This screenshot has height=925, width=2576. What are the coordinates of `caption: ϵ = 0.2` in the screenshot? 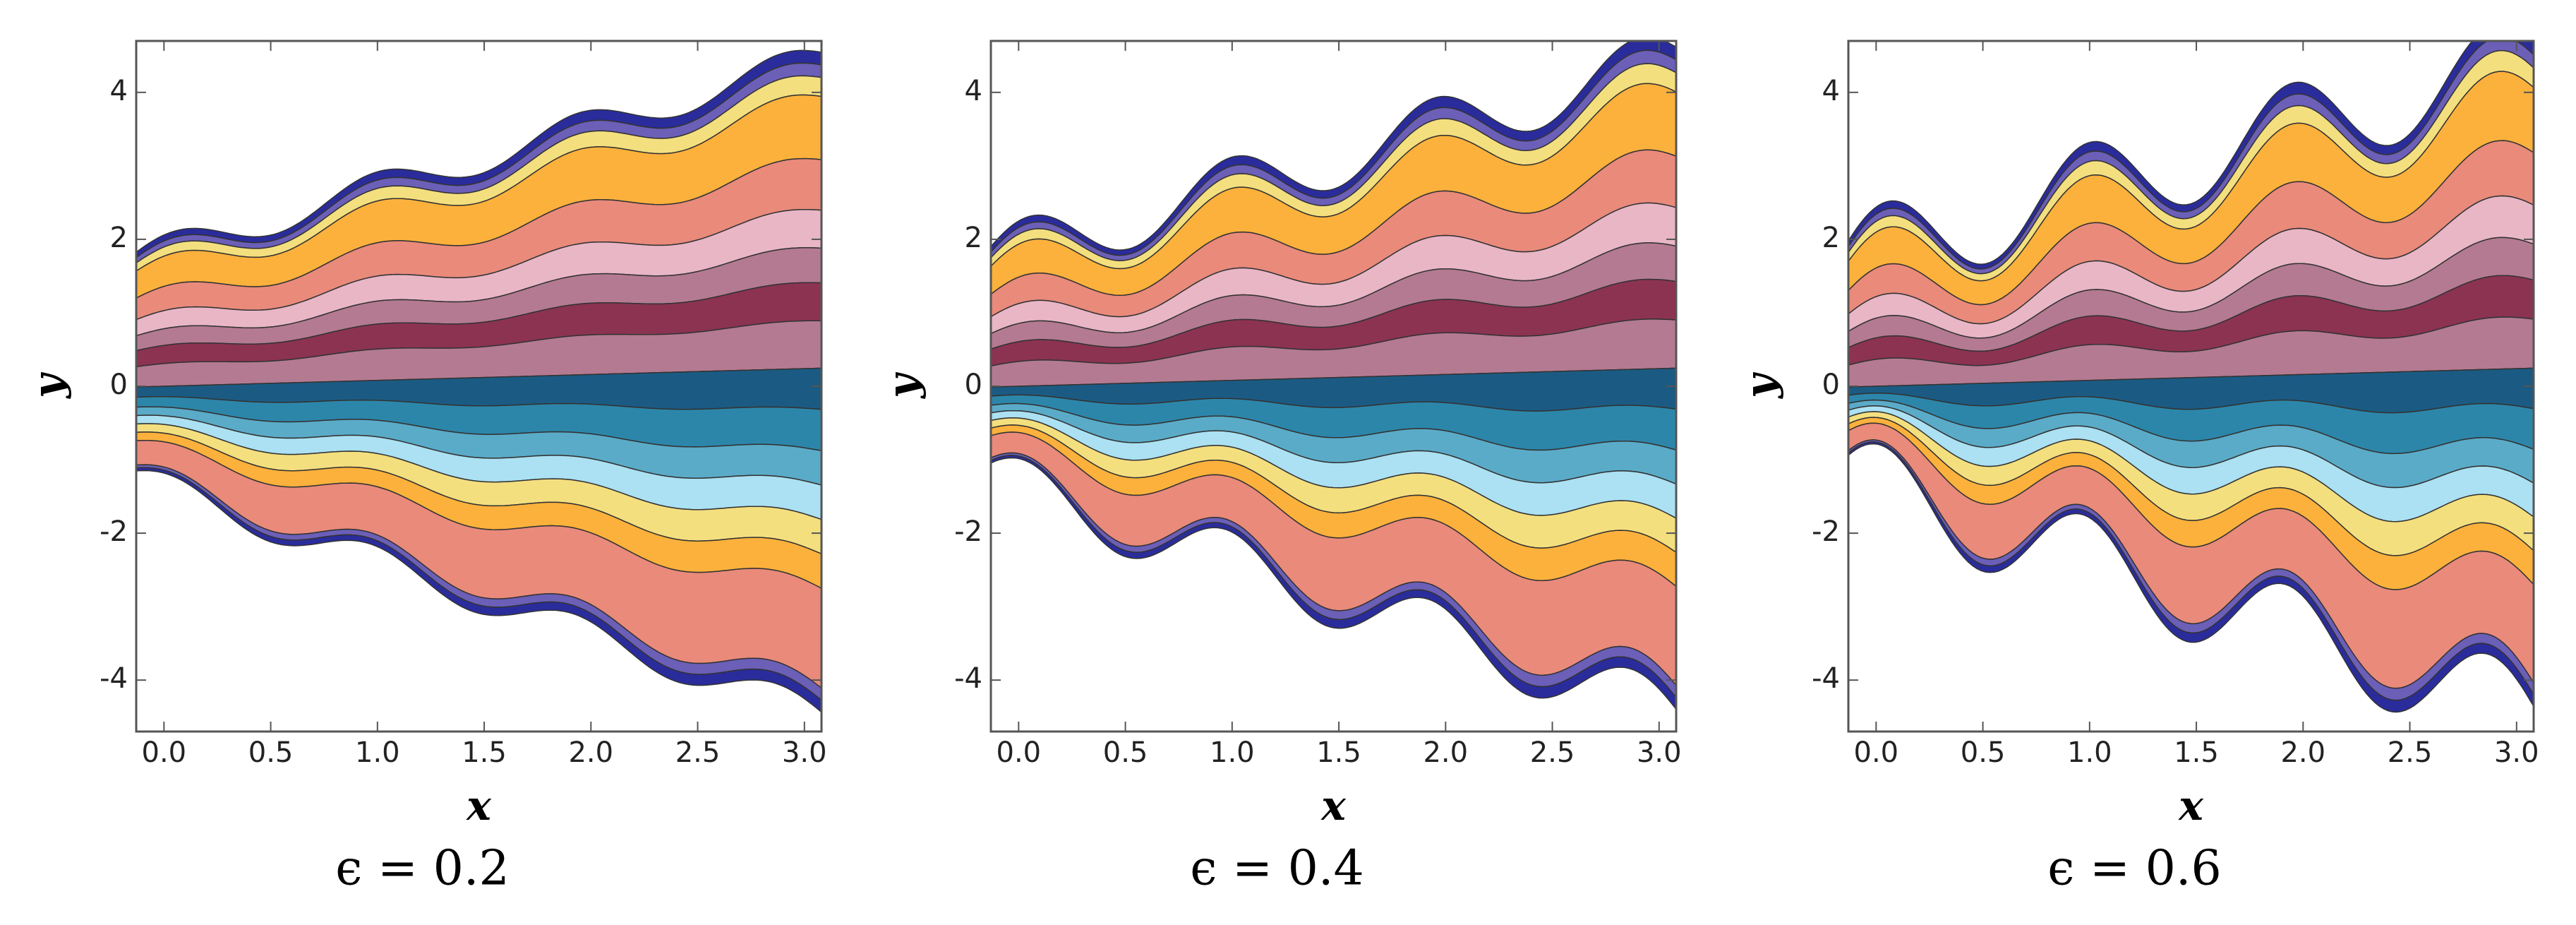 It's located at (422, 869).